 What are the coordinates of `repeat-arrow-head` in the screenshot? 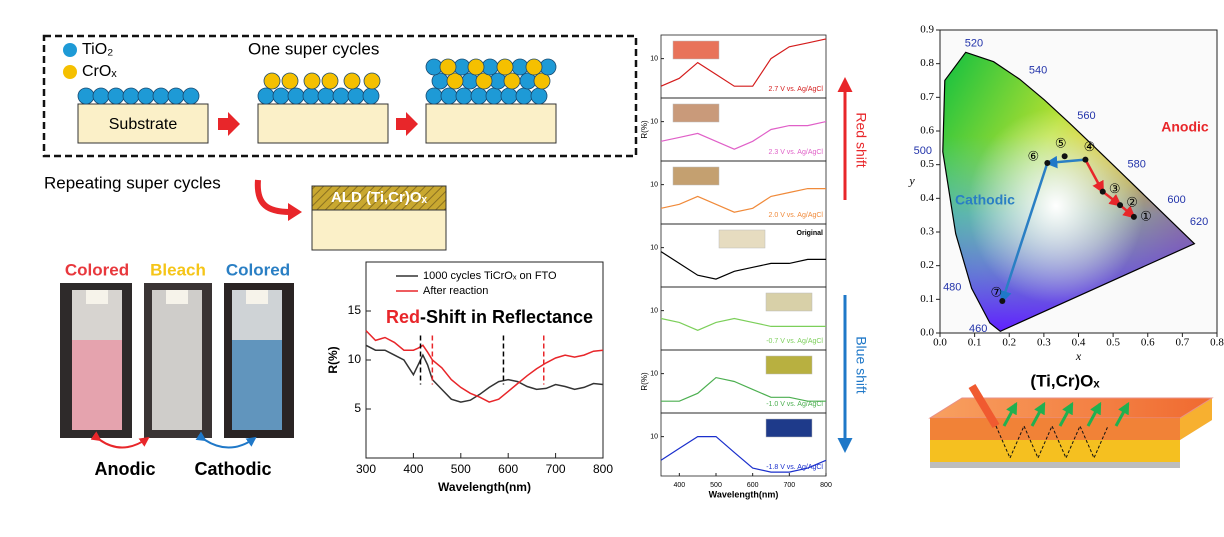 It's located at (295, 212).